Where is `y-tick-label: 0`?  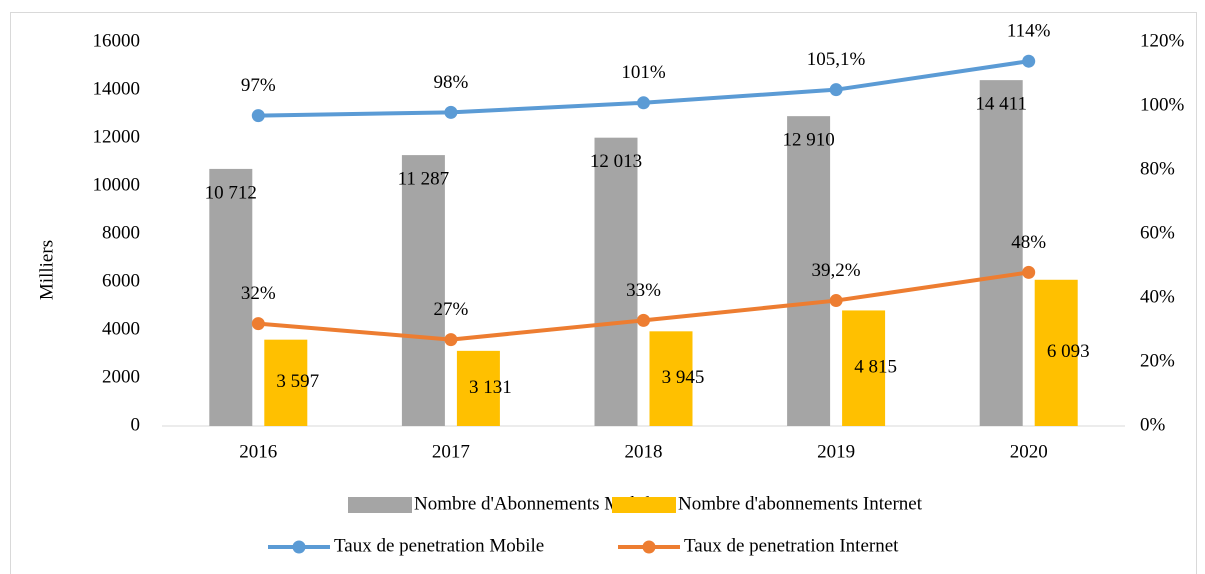
y-tick-label: 0 is located at coordinates (136, 424).